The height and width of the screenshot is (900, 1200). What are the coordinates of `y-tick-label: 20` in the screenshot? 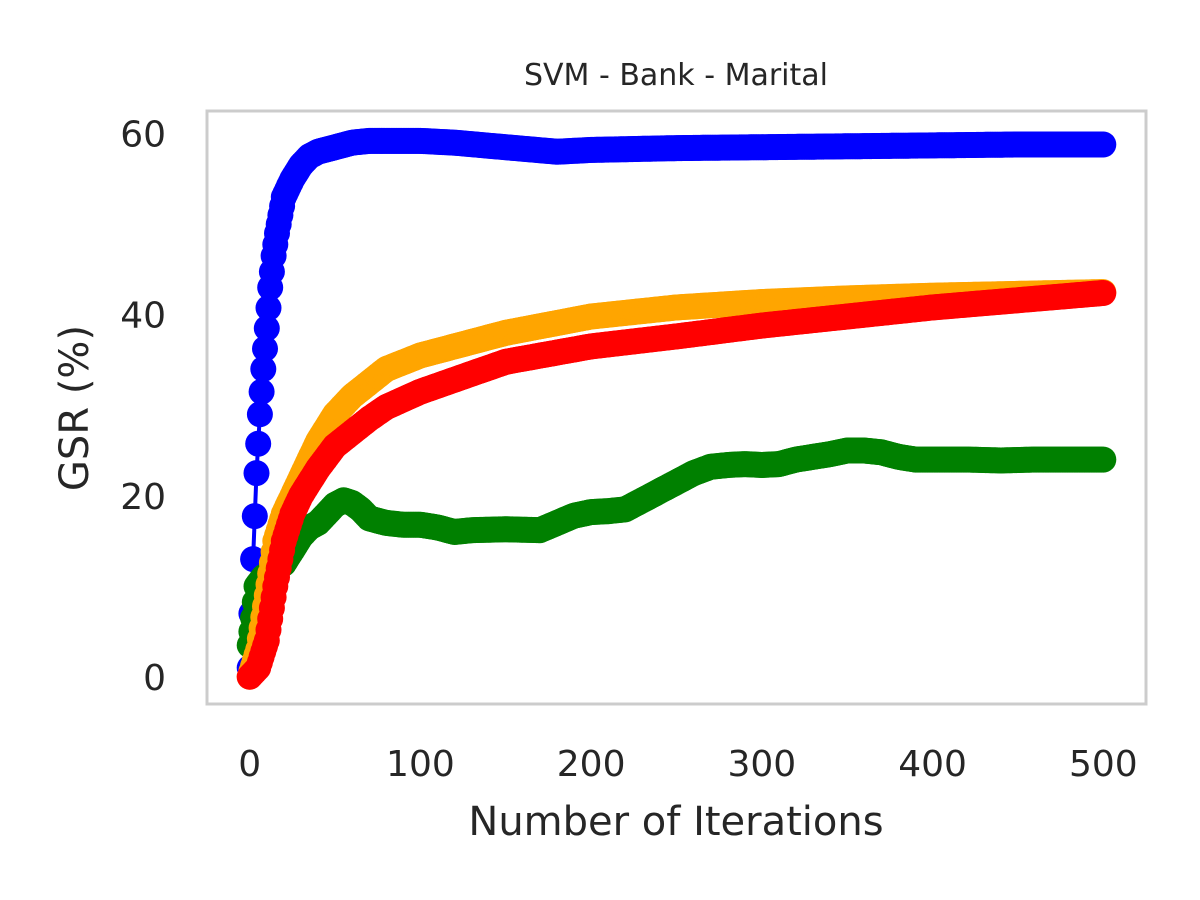 It's located at (143, 497).